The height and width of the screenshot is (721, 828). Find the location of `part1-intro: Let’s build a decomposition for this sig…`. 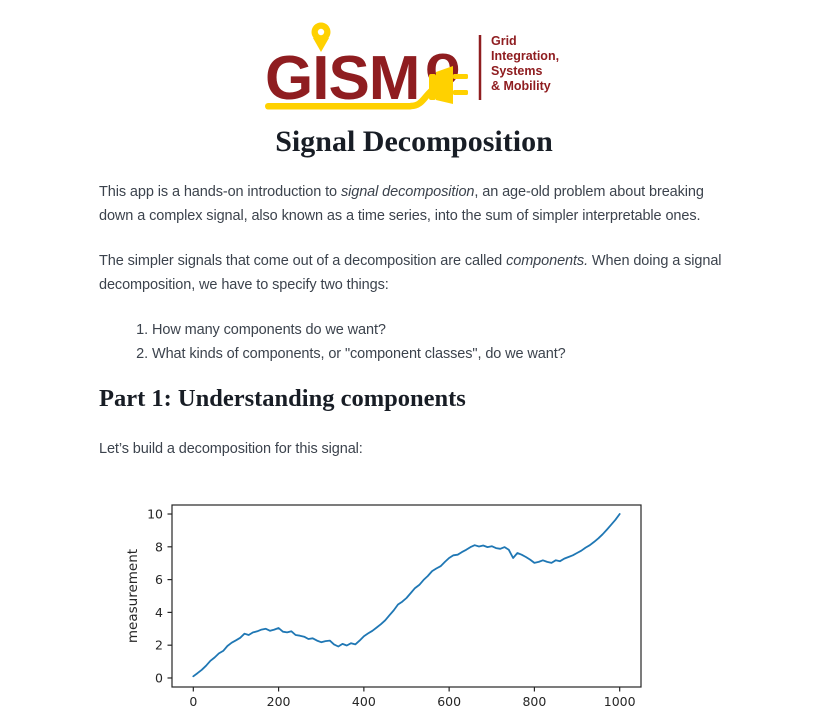

part1-intro: Let’s build a decomposition for this sig… is located at coordinates (231, 449).